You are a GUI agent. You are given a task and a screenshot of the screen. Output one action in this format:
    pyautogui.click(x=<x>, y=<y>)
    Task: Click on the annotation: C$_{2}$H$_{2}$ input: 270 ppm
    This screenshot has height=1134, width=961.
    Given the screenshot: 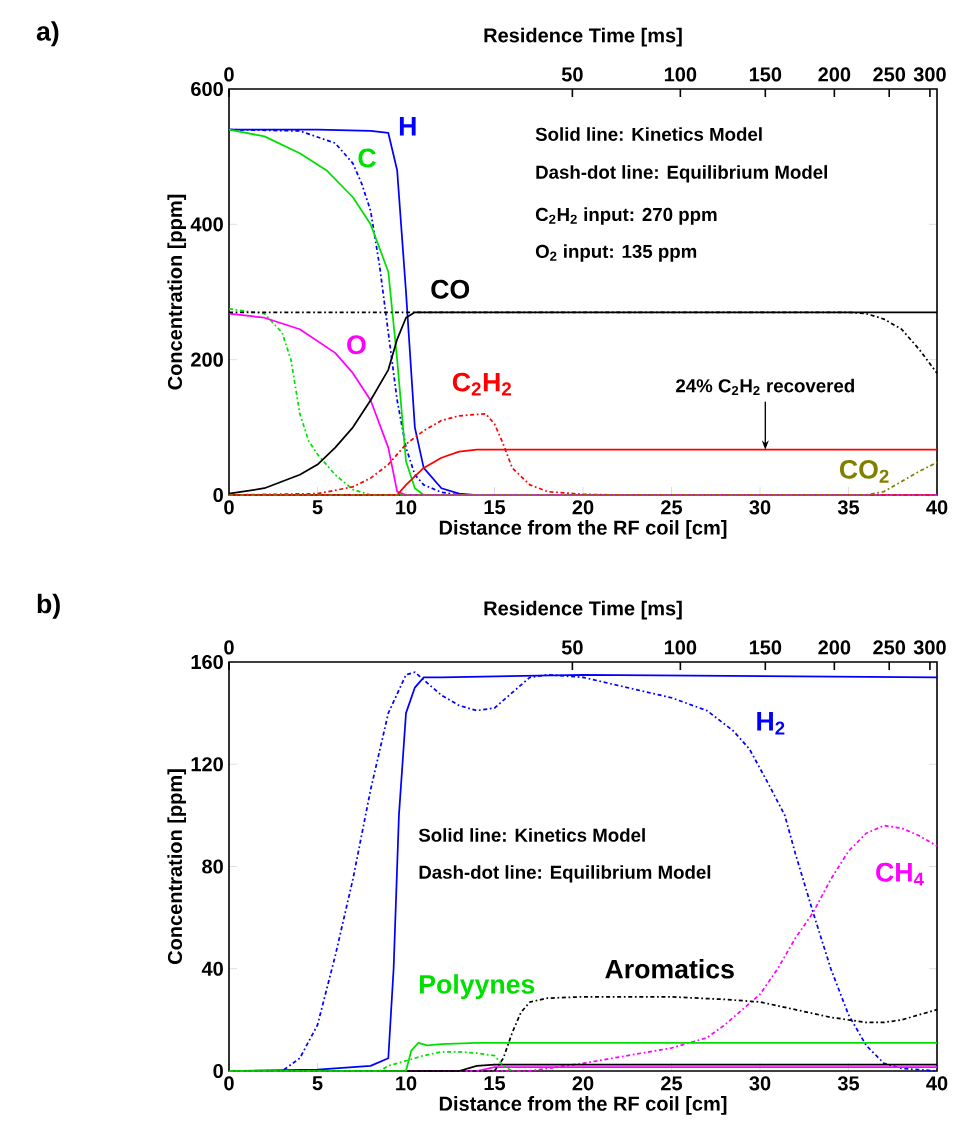 What is the action you would take?
    pyautogui.click(x=626, y=216)
    